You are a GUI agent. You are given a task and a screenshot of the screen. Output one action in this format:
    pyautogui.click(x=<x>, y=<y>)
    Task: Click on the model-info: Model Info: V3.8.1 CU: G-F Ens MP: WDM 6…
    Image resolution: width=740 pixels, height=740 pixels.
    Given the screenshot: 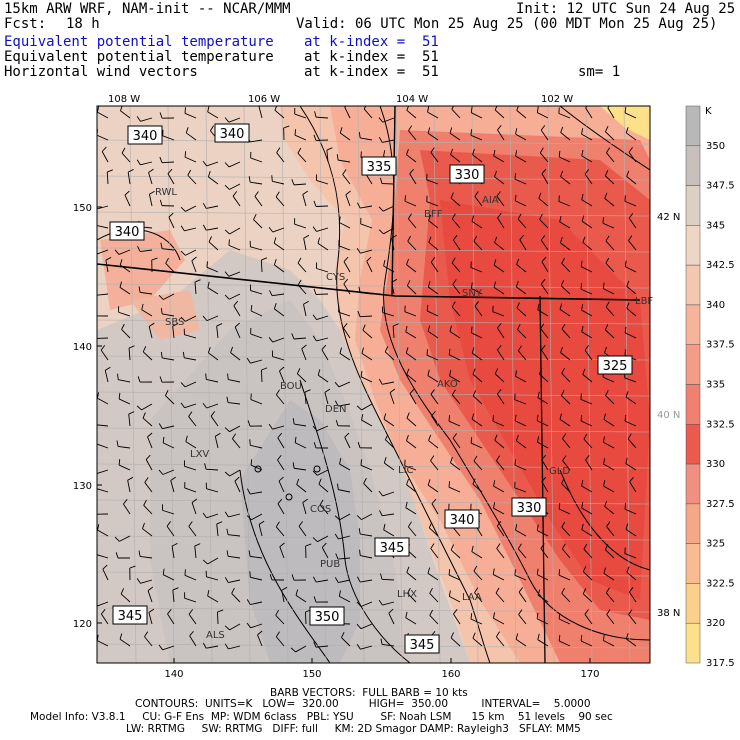 What is the action you would take?
    pyautogui.click(x=321, y=717)
    